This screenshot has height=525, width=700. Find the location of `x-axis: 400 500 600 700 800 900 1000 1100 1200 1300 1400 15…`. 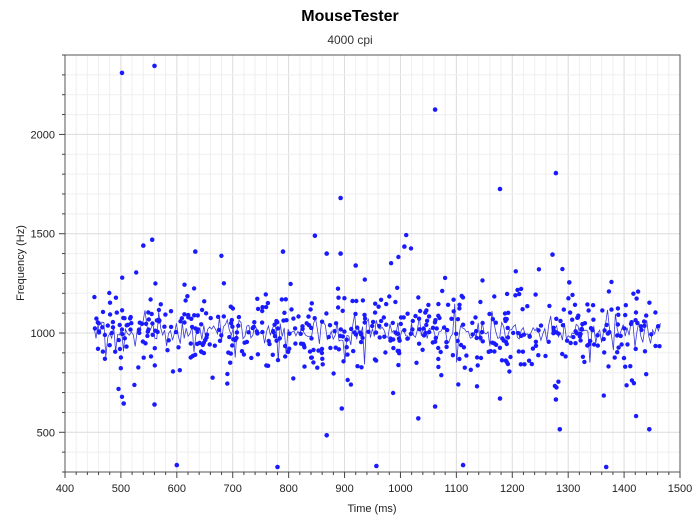

x-axis: 400 500 600 700 800 900 1000 1100 1200 1300 1400 15… is located at coordinates (374, 483).